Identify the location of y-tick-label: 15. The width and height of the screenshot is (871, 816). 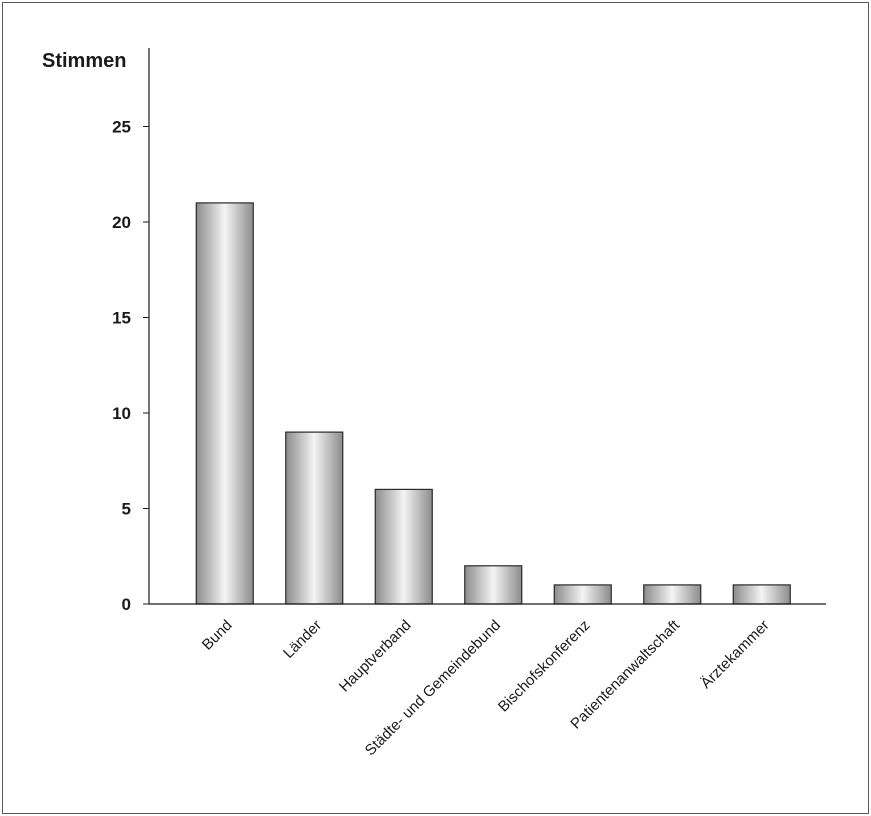
(121, 318).